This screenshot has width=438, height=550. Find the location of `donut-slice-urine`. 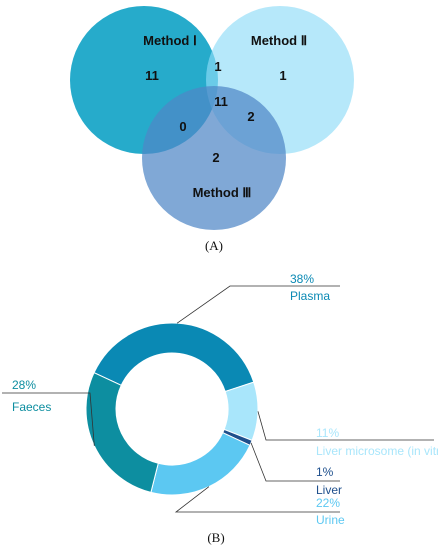

donut-slice-urine is located at coordinates (200, 464).